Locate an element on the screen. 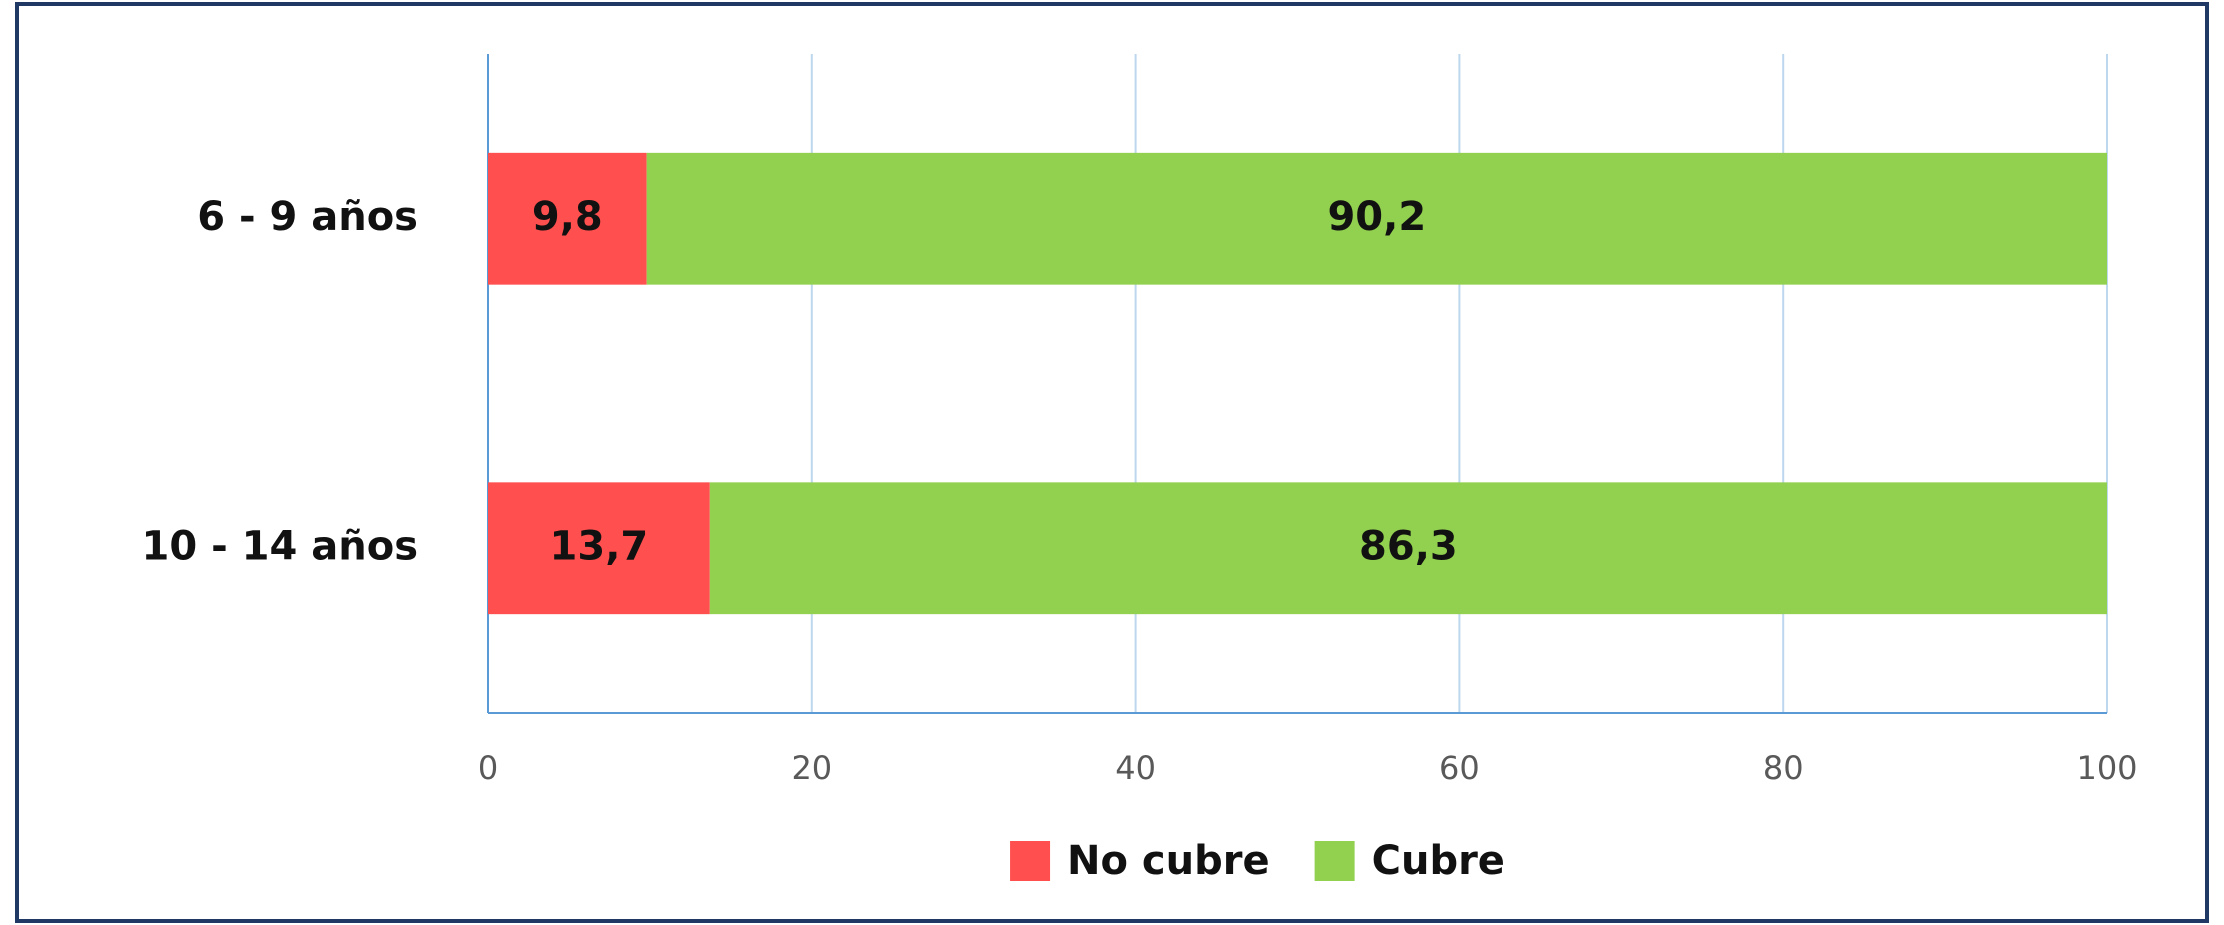  data-label: 90,2 is located at coordinates (1376, 217).